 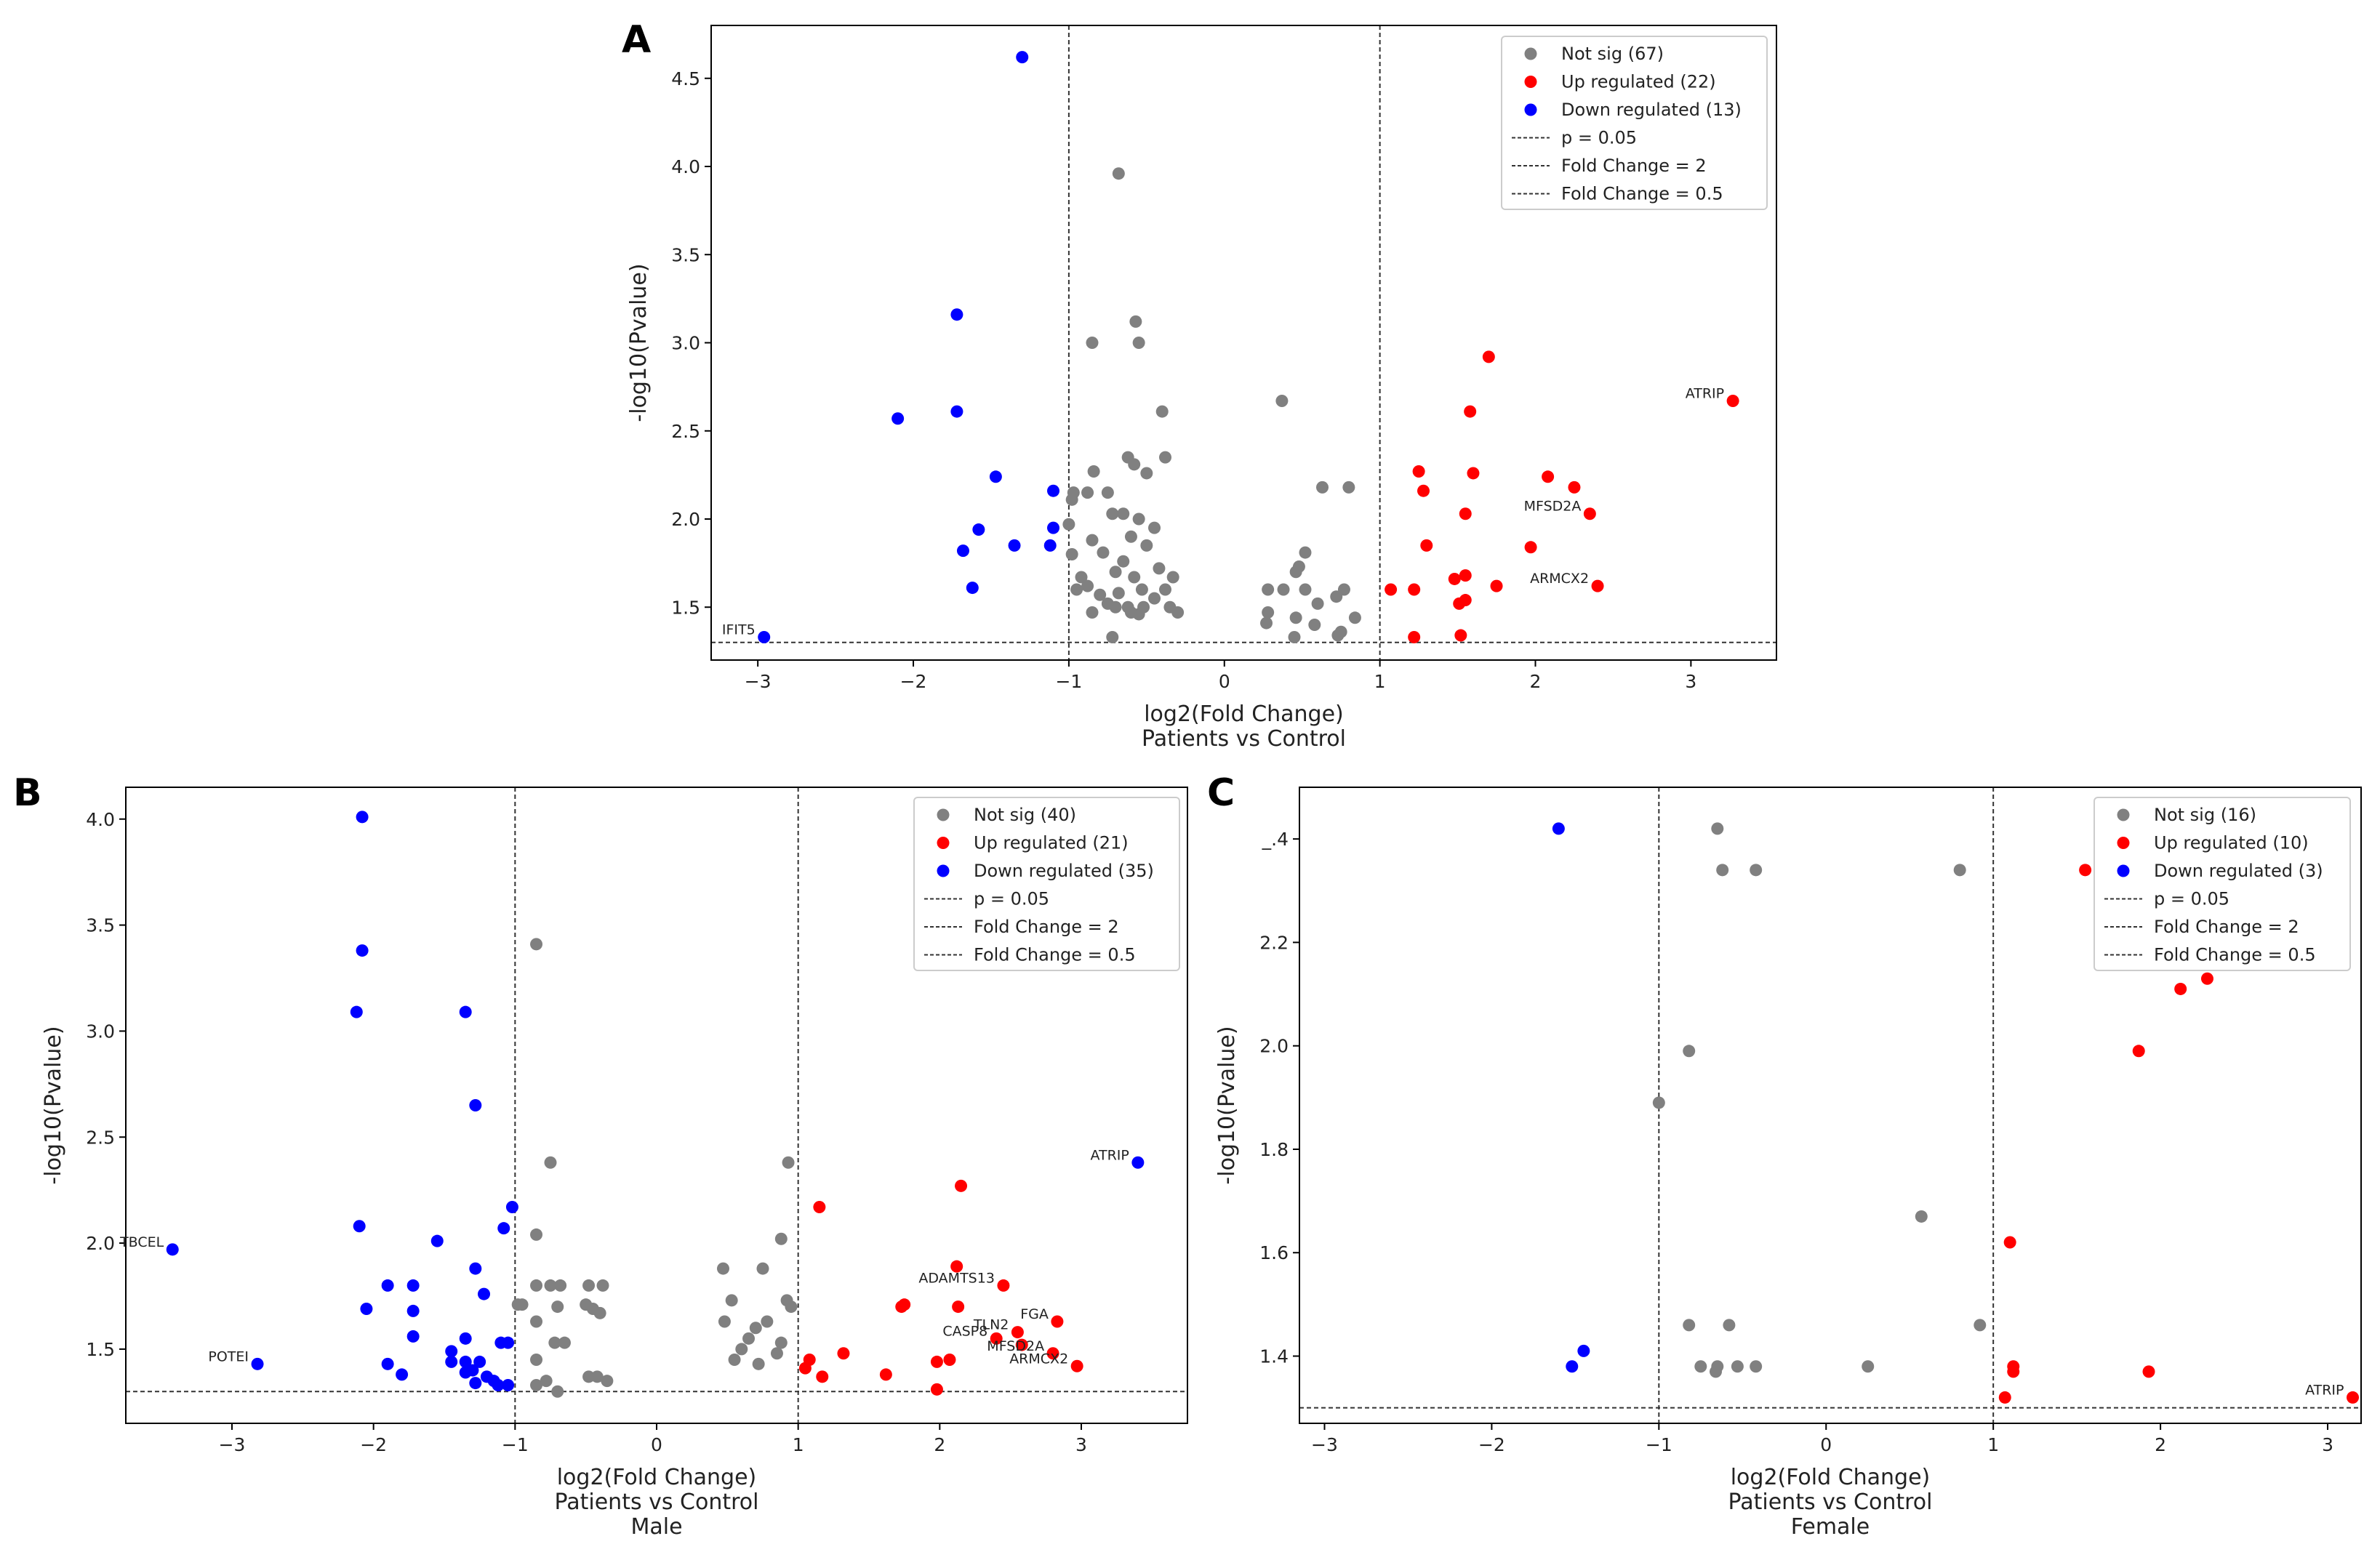 I want to click on panel-b-legend-label: Not sig (40), so click(x=1025, y=815).